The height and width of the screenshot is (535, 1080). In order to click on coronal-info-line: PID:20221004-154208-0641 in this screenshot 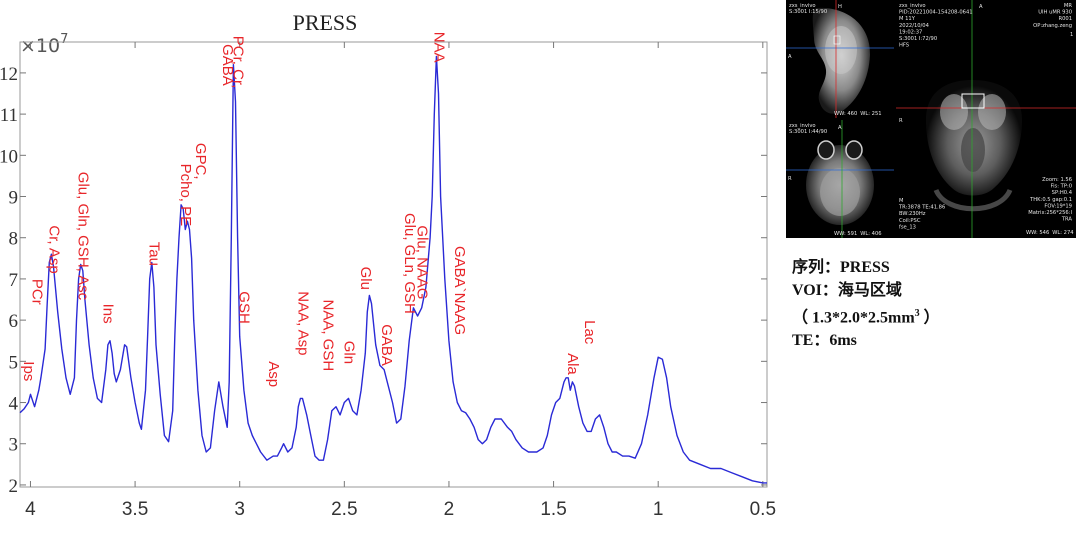, I will do `click(936, 13)`.